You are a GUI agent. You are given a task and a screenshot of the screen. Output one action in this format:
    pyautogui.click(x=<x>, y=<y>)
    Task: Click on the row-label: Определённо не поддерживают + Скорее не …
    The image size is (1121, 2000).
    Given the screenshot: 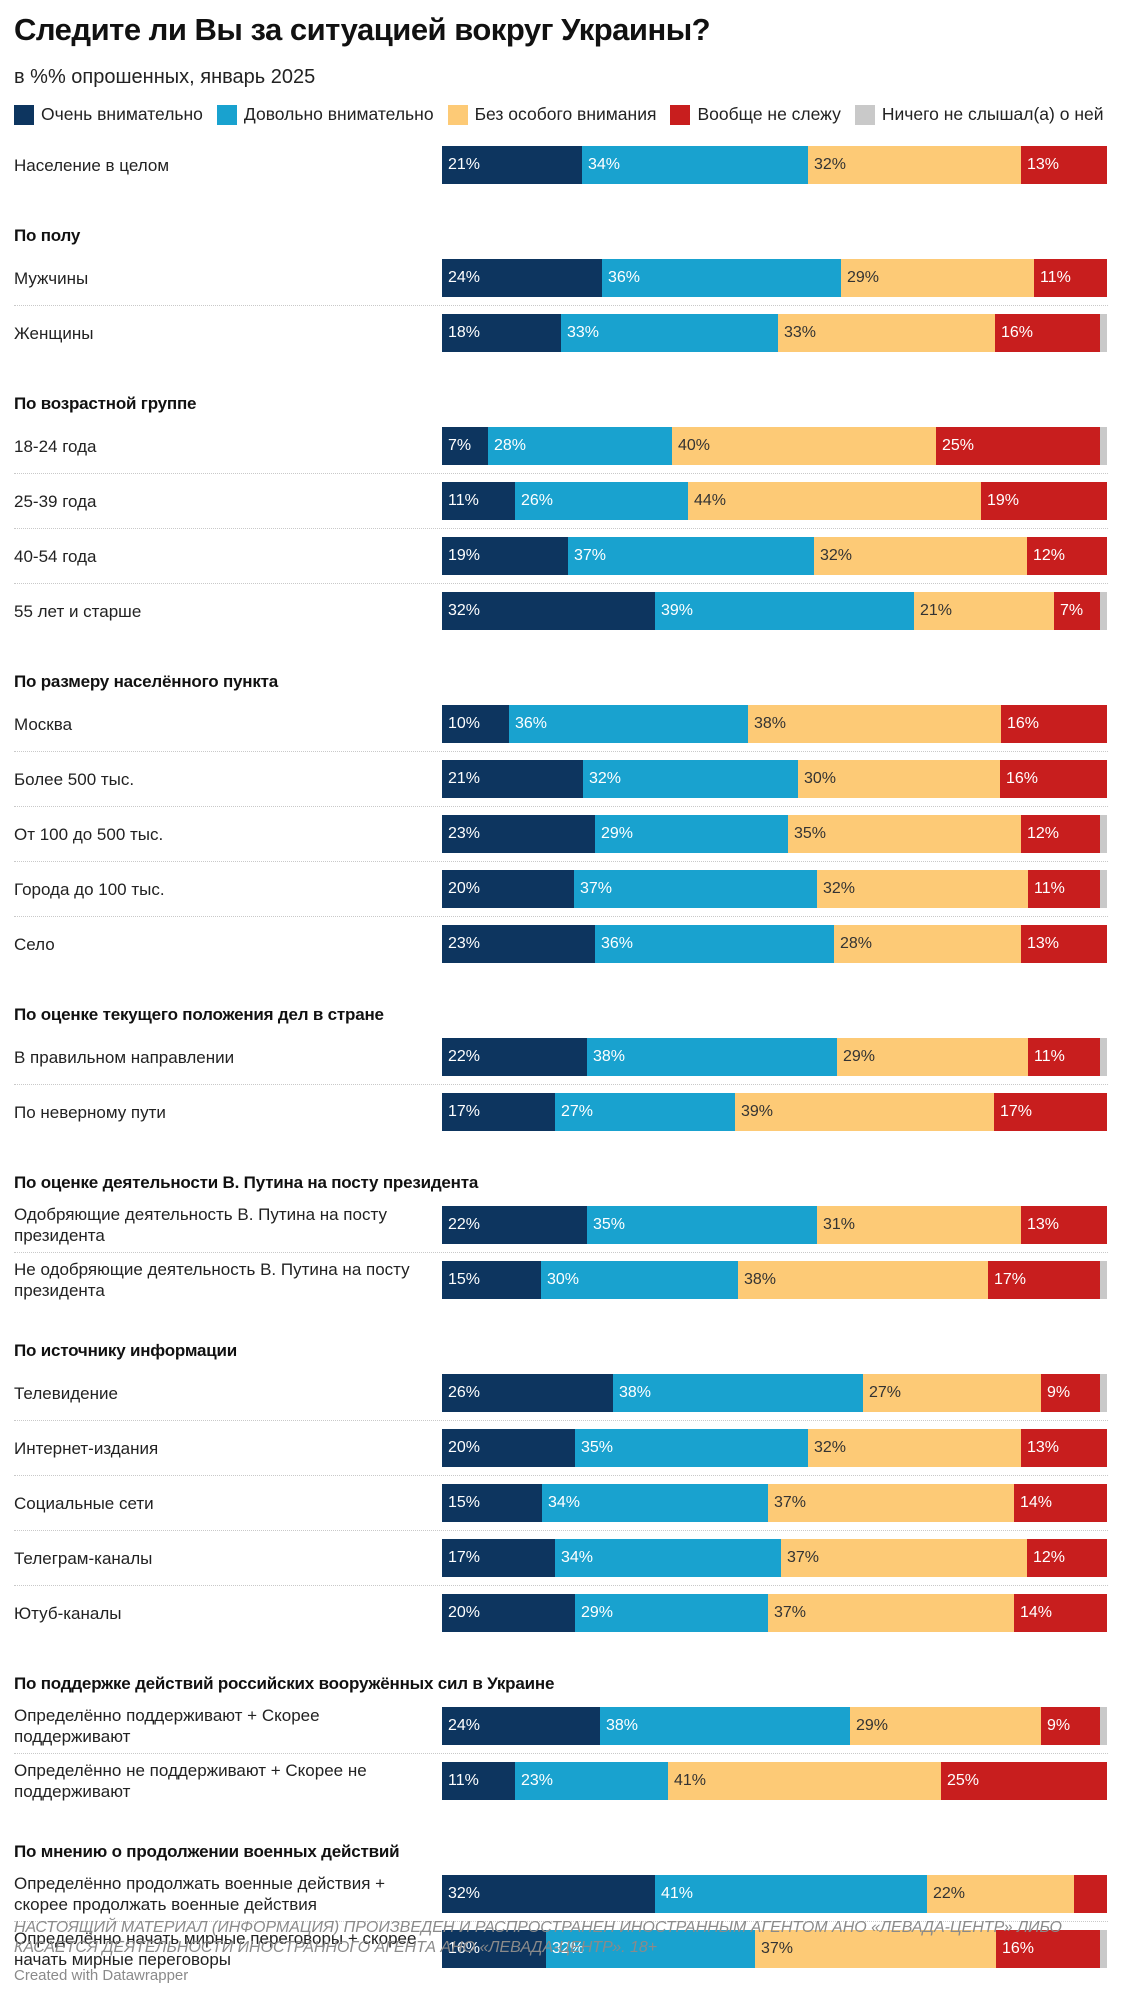 What is the action you would take?
    pyautogui.click(x=190, y=1781)
    